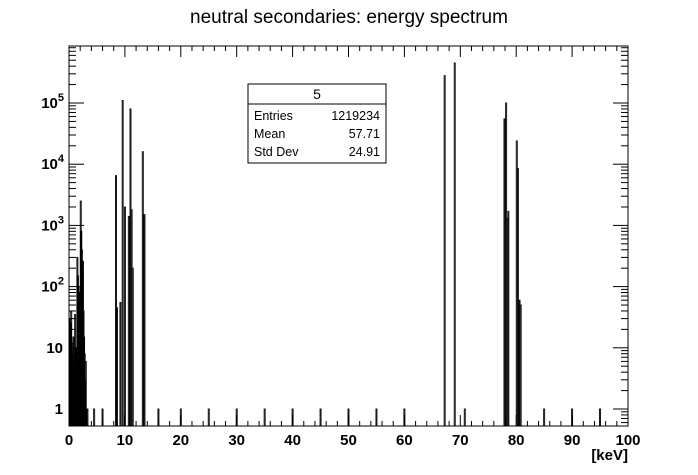  Describe the element at coordinates (59, 409) in the screenshot. I see `y-tick-label-1: 1` at that location.